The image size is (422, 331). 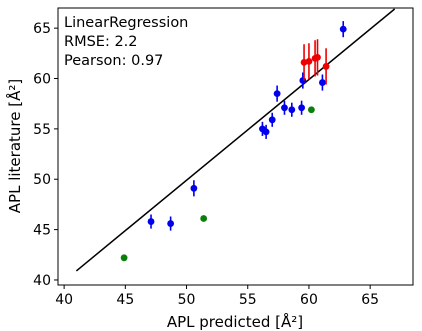 I want to click on y-tick-label: 40, so click(x=42, y=281).